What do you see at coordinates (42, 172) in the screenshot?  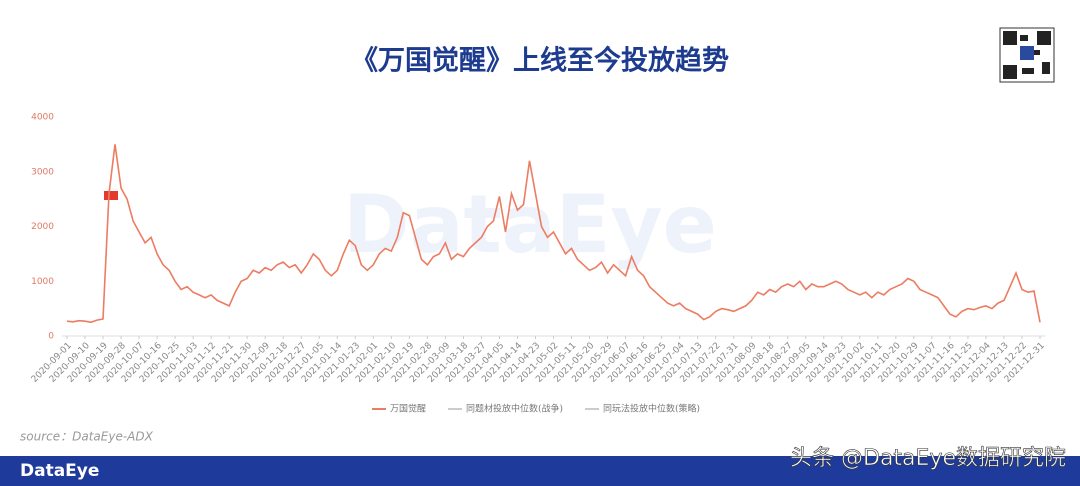 I see `y-tick-label: 3000` at bounding box center [42, 172].